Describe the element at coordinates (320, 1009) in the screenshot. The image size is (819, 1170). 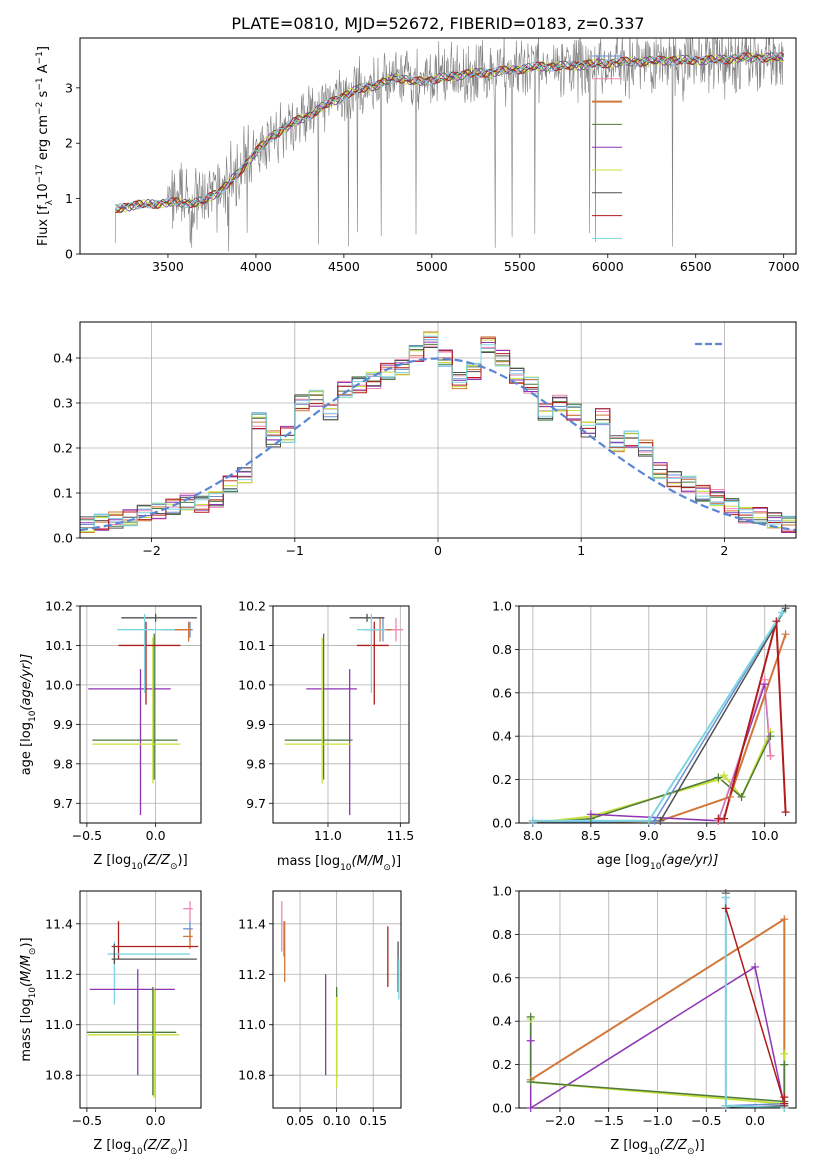
I see `mass-vs-reddening-panel: 0.05 0.10 0.15 10.8 11.0 11.2 11.4` at that location.